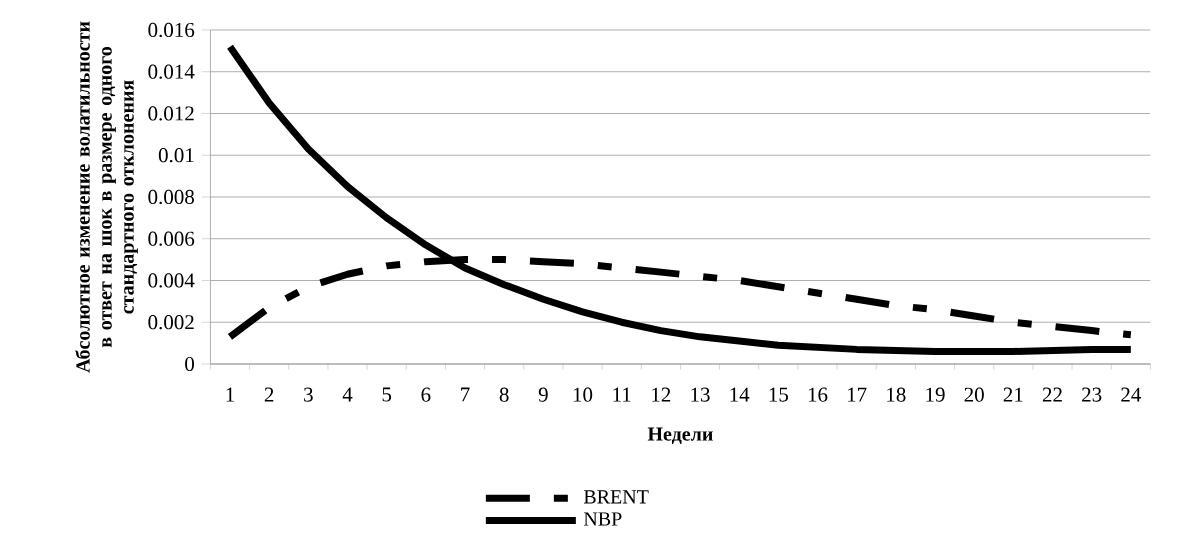  Describe the element at coordinates (680, 436) in the screenshot. I see `x-axis-title: Недели` at that location.